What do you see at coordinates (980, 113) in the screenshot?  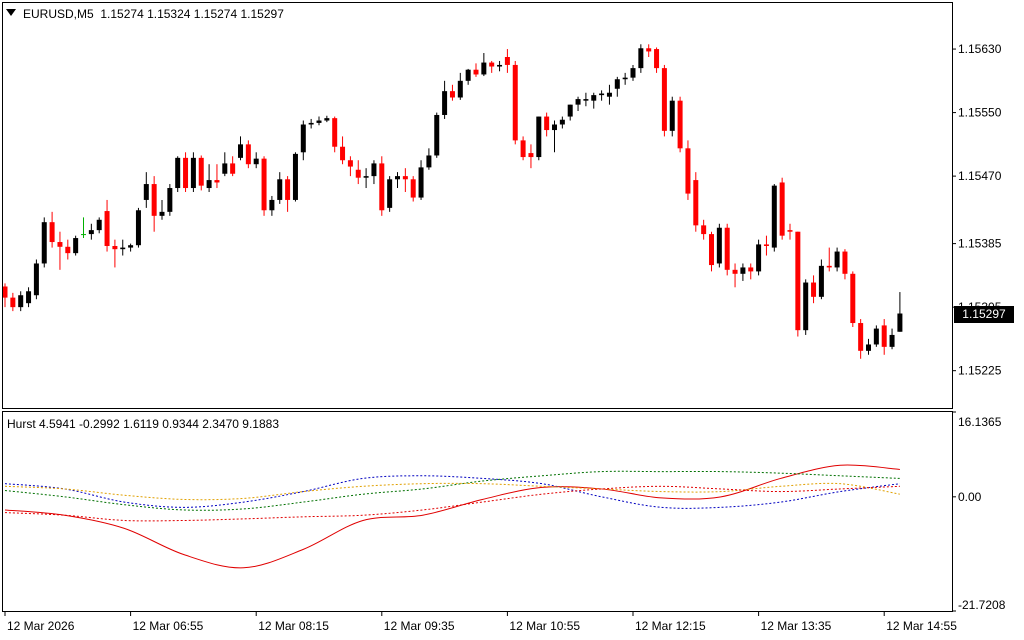 I see `price-tick-label: 1.15550` at bounding box center [980, 113].